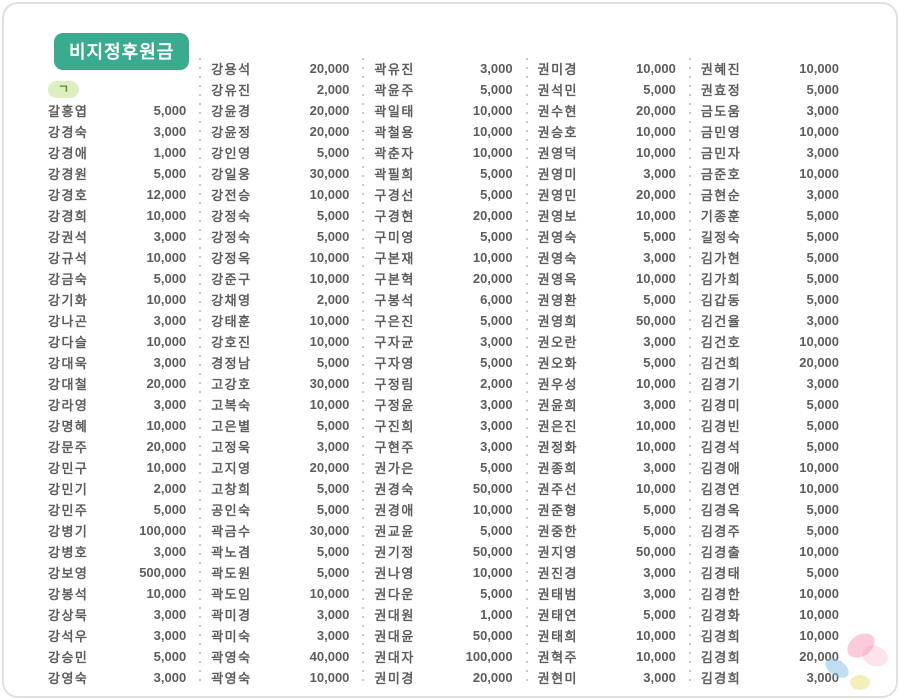 This screenshot has width=900, height=700. I want to click on donor-row: 강라영 3,000, so click(117, 404).